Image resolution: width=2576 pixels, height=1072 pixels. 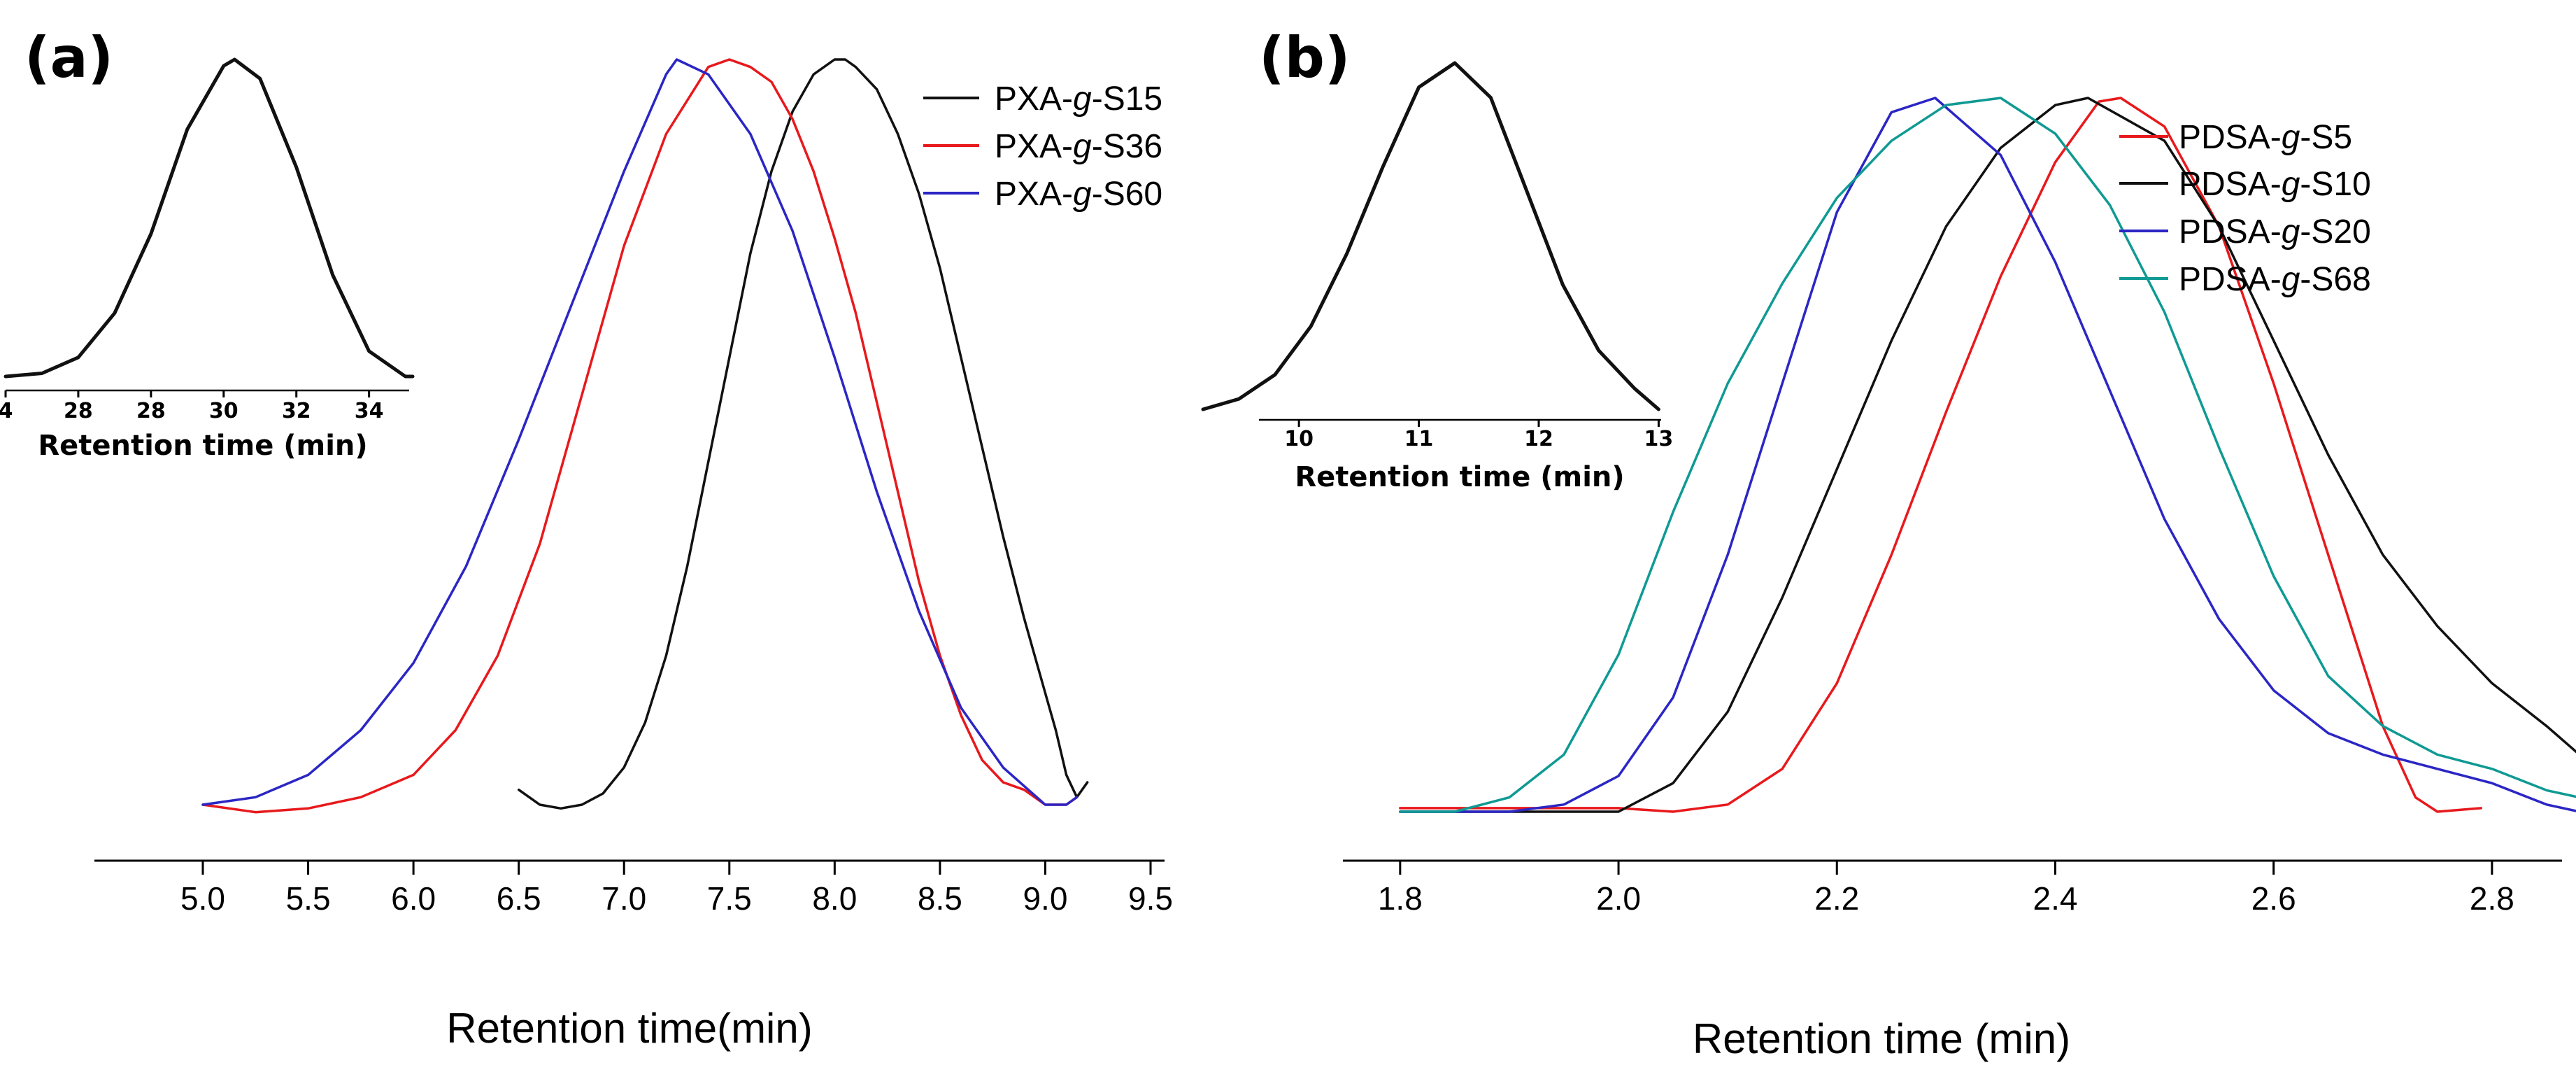 I want to click on inset-a: 4 28 28 30 32 34 Retention time (min), so click(x=207, y=259).